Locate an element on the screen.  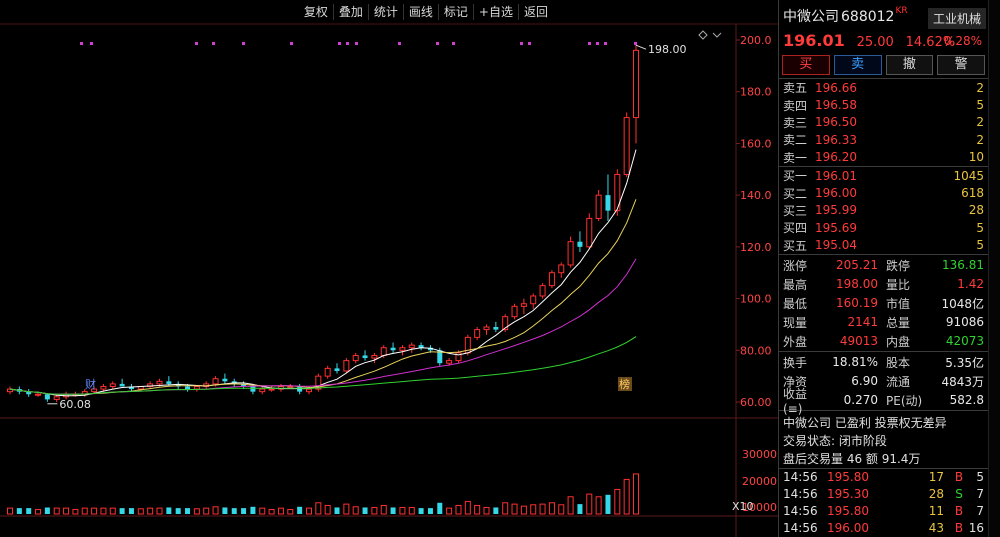
bid-row: 买四 195.69 5 is located at coordinates (883, 227).